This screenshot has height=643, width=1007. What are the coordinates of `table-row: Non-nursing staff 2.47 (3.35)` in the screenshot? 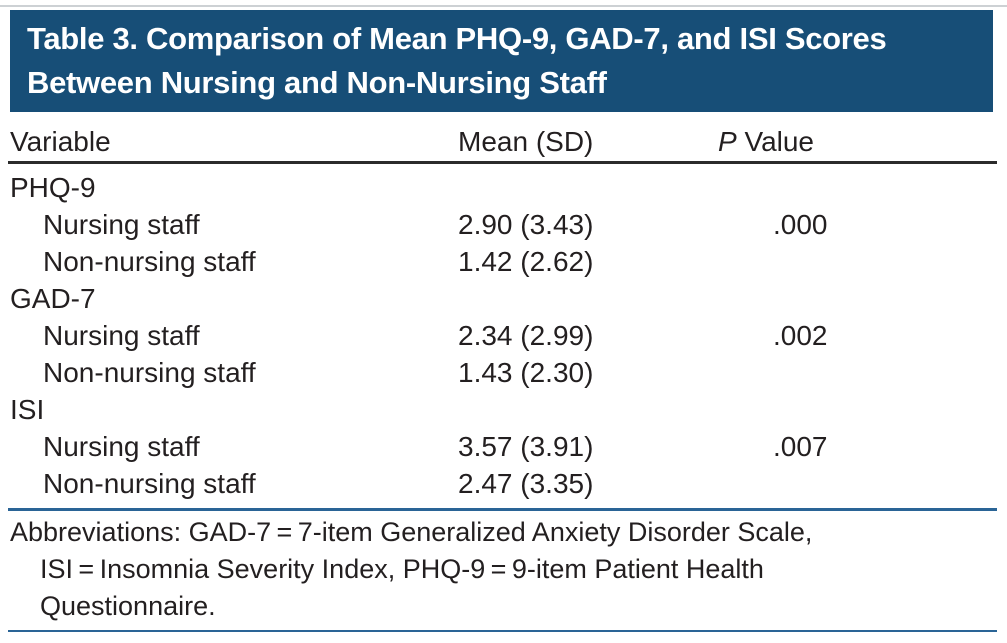 It's located at (503, 483).